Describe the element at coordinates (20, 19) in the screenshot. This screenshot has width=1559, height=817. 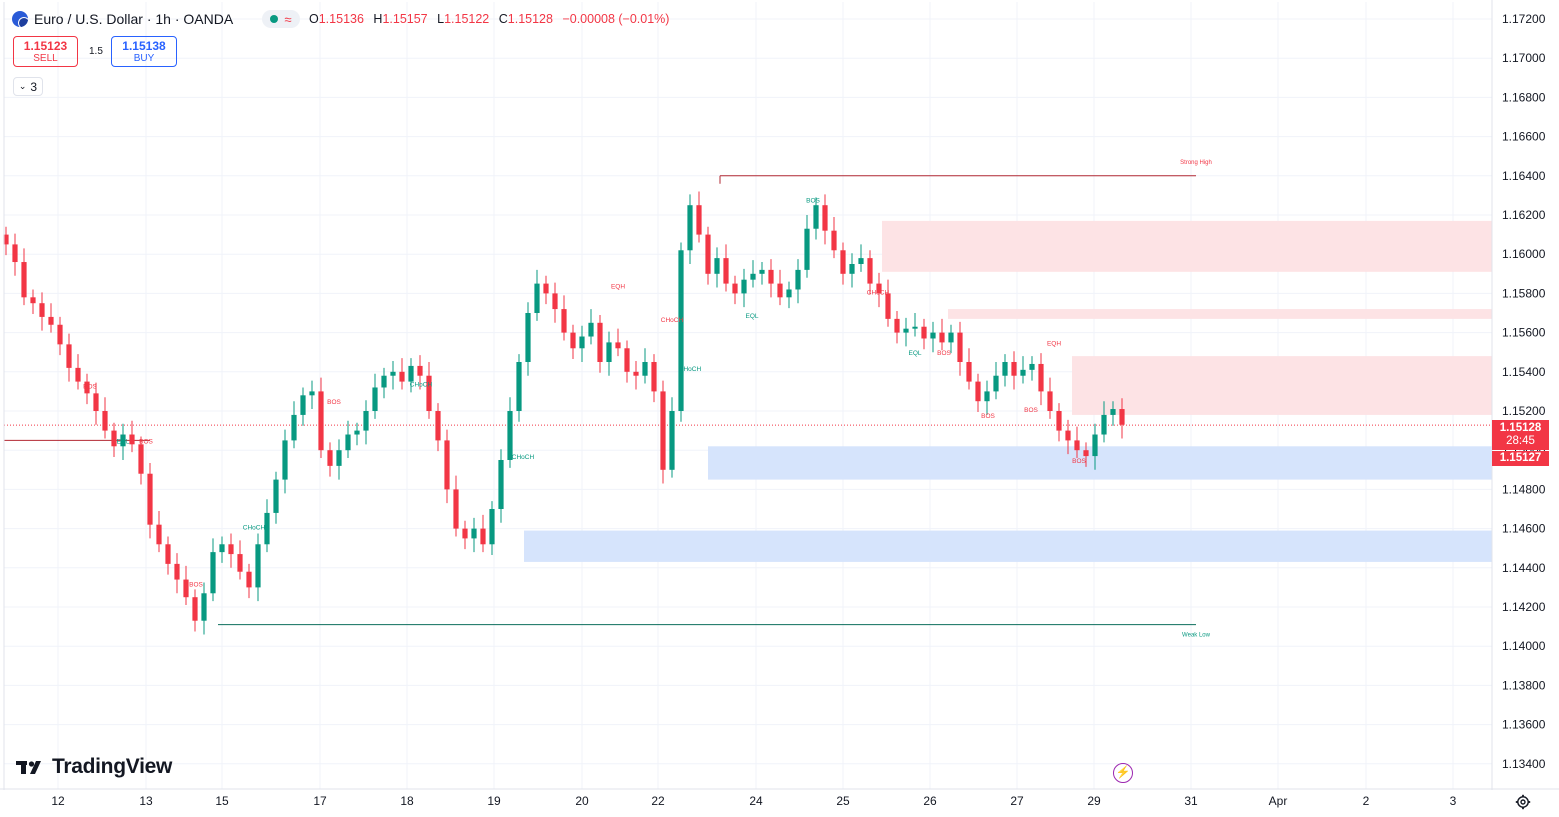
I see `eurusd-flag-icon` at that location.